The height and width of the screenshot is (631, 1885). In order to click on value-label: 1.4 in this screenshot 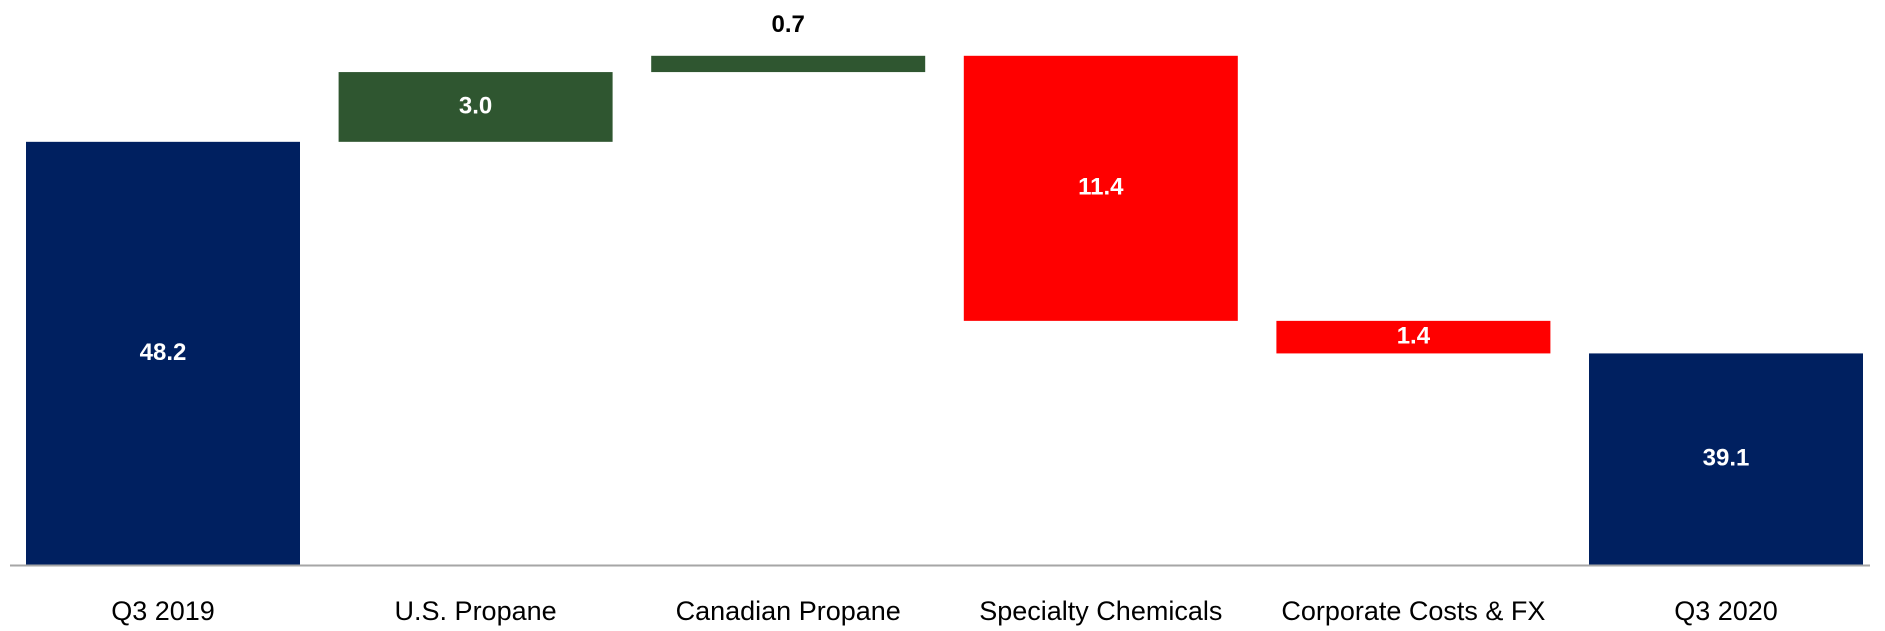, I will do `click(1414, 335)`.